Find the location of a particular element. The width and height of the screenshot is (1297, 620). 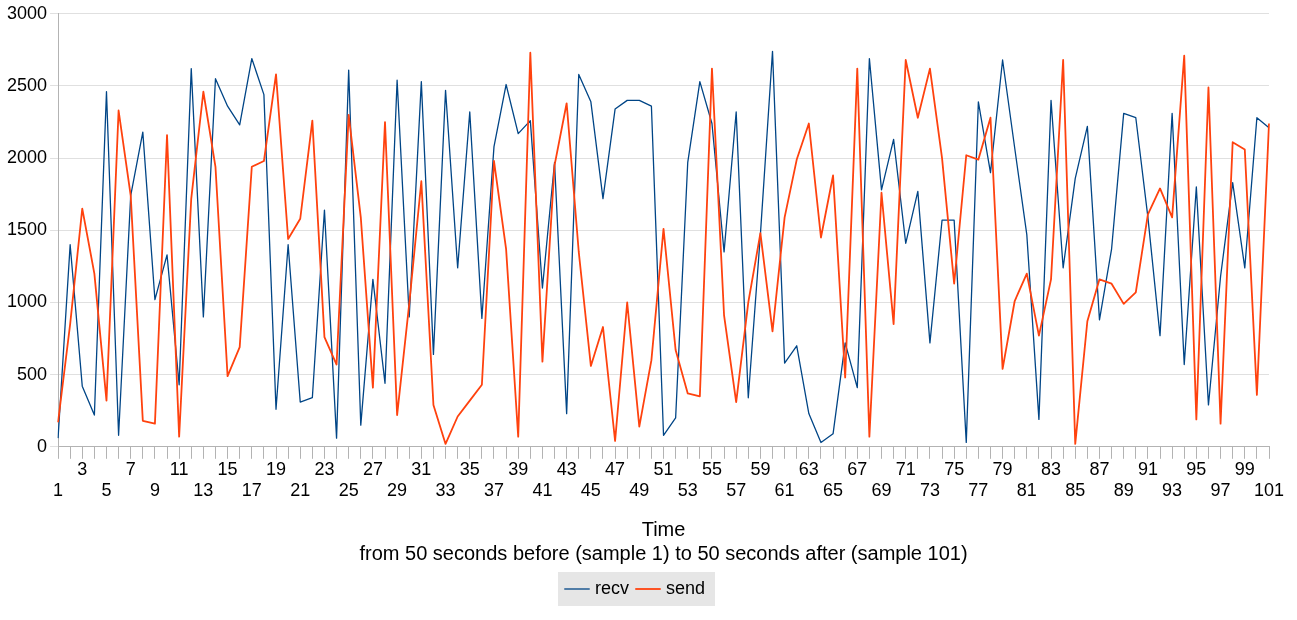

x-tick-label: 13 is located at coordinates (203, 490).